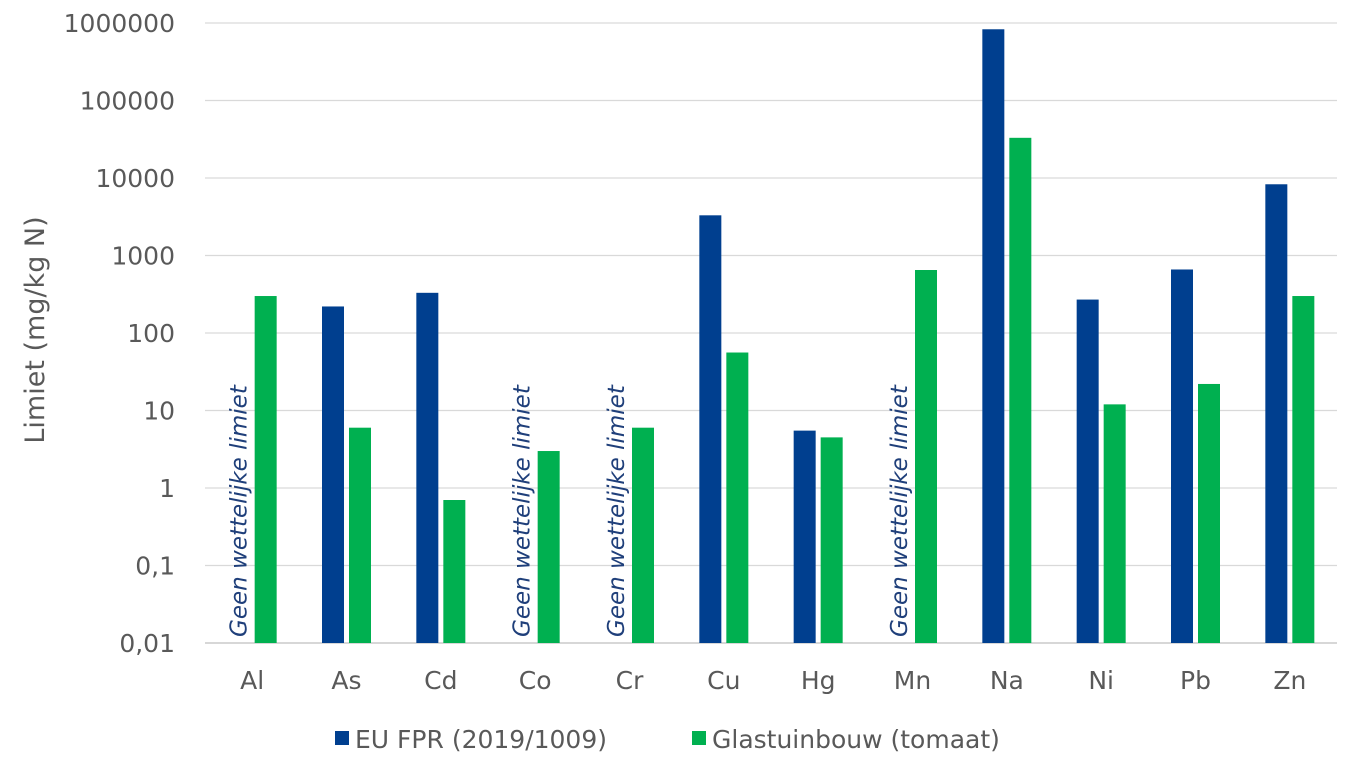 The height and width of the screenshot is (765, 1347). What do you see at coordinates (167, 488) in the screenshot?
I see `y-tick-label: 1` at bounding box center [167, 488].